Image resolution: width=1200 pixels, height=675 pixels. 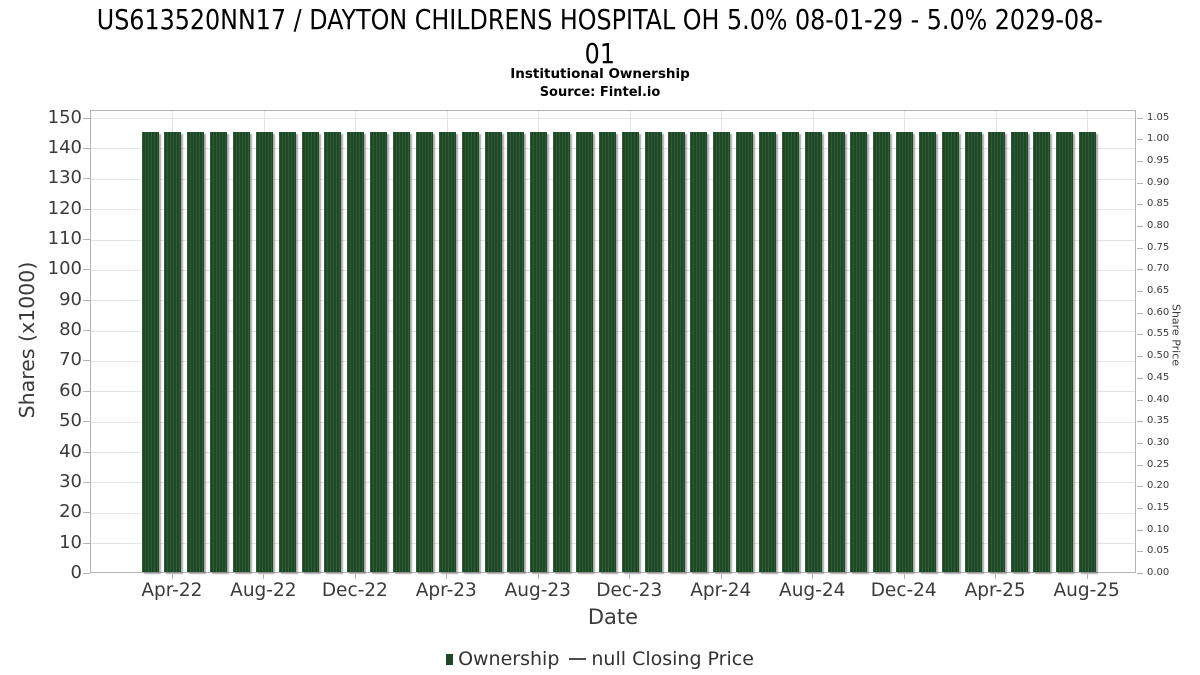 I want to click on y-axis-tick-label-right: 0.50, so click(x=1158, y=356).